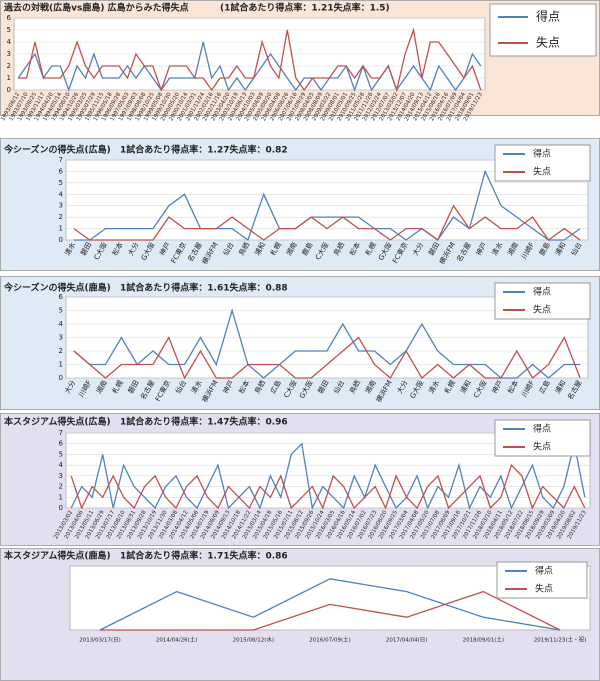  What do you see at coordinates (254, 640) in the screenshot?
I see `x-tick-label: 2015/08/12(水)` at bounding box center [254, 640].